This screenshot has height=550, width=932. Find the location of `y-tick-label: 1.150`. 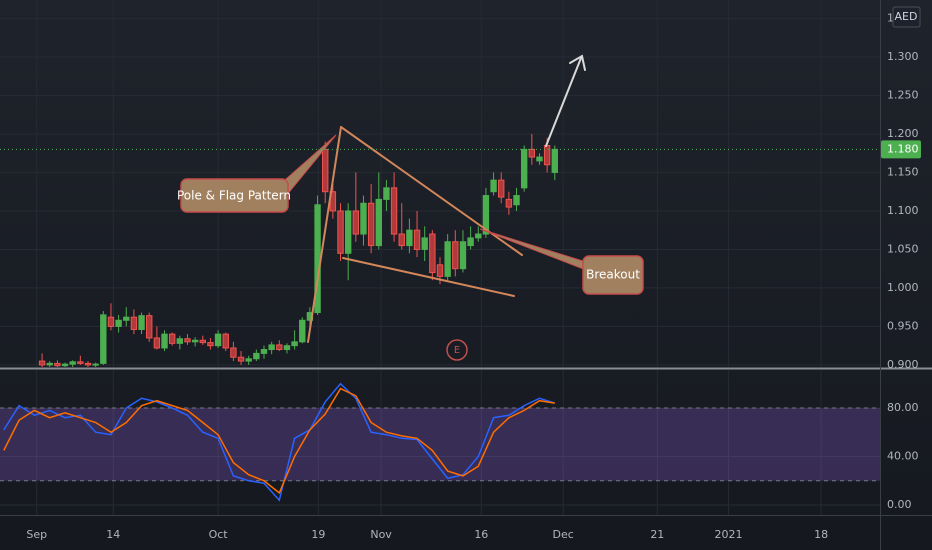

y-tick-label: 1.150 is located at coordinates (903, 171).